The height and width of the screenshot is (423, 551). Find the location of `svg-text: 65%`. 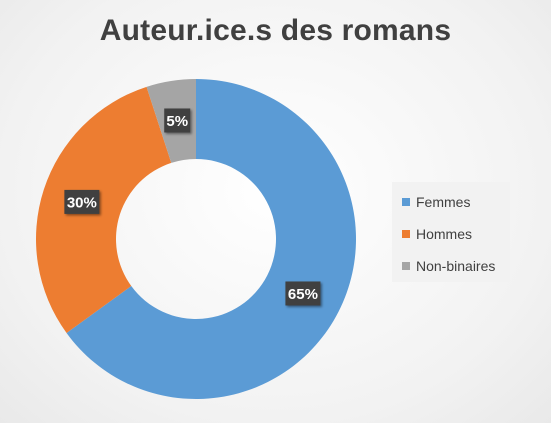

svg-text: 65% is located at coordinates (303, 294).